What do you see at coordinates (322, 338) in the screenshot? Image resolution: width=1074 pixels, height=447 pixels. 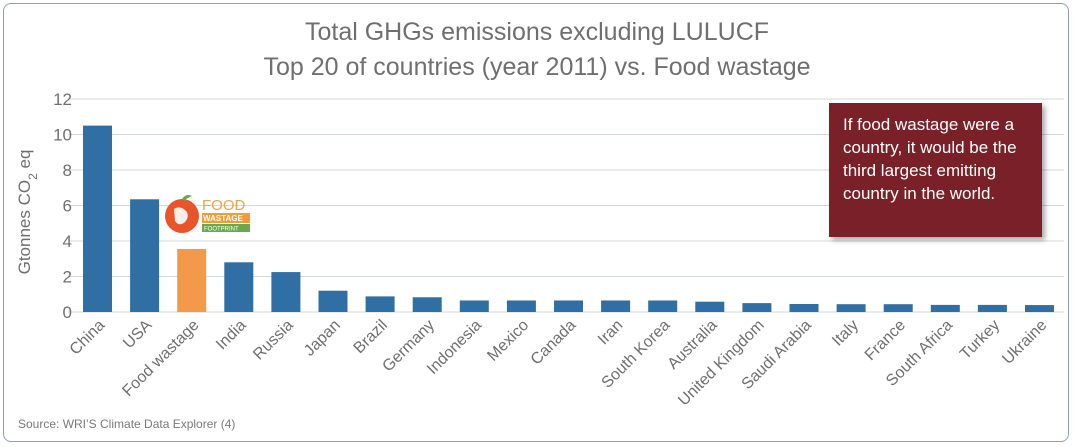 I see `x-tick-label: Japan` at bounding box center [322, 338].